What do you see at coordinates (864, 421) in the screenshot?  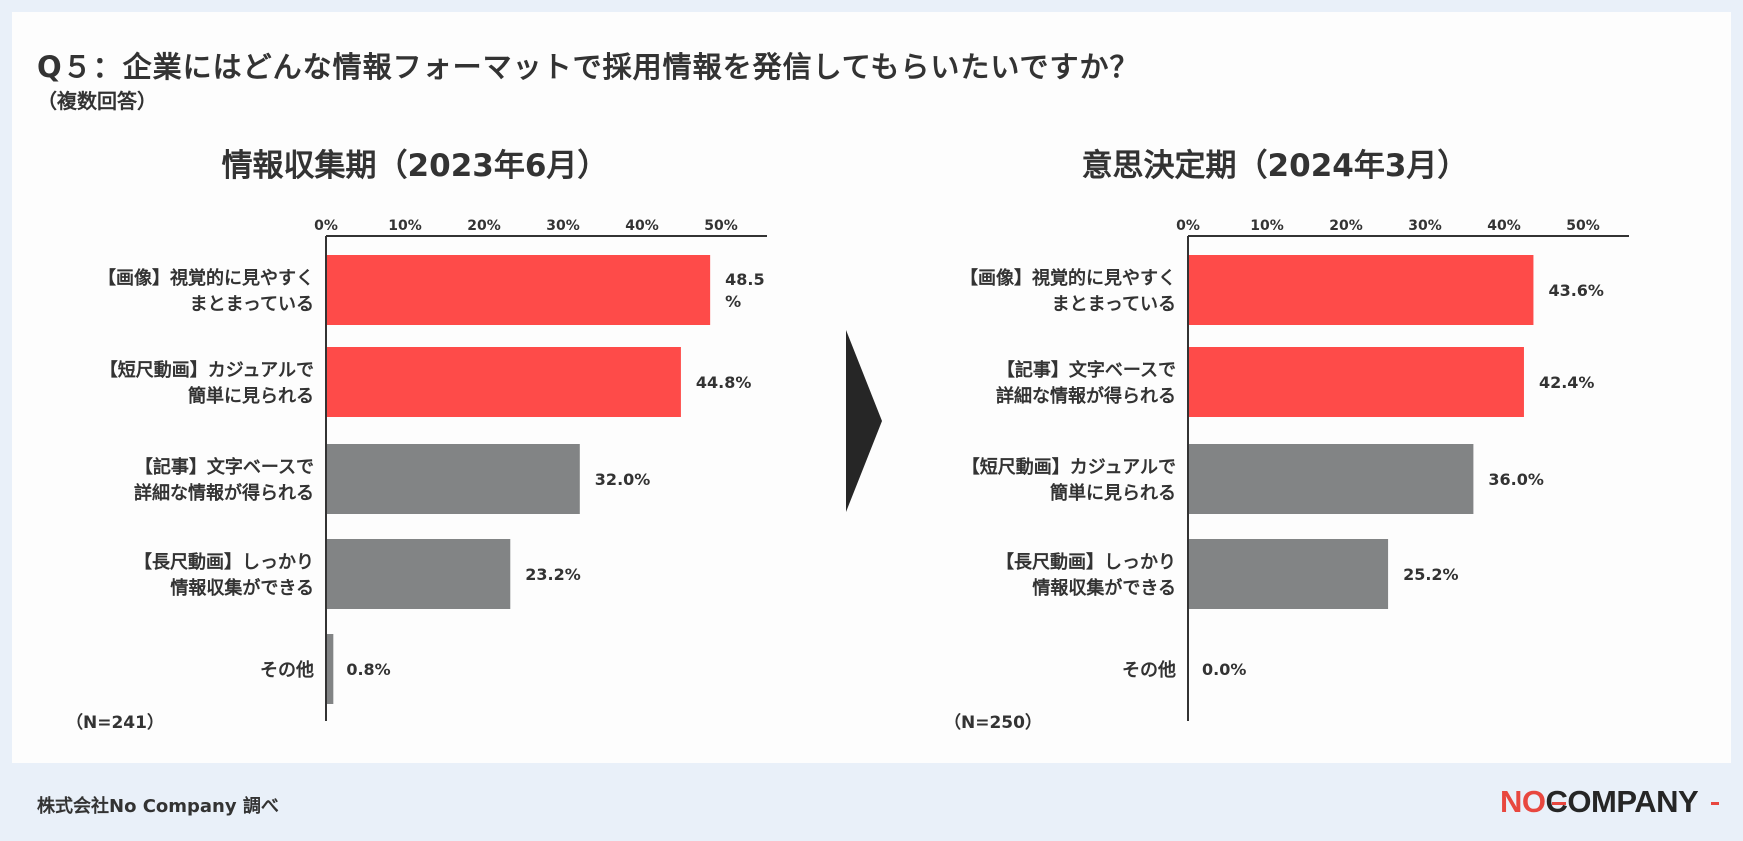 I see `arrow-right-icon` at bounding box center [864, 421].